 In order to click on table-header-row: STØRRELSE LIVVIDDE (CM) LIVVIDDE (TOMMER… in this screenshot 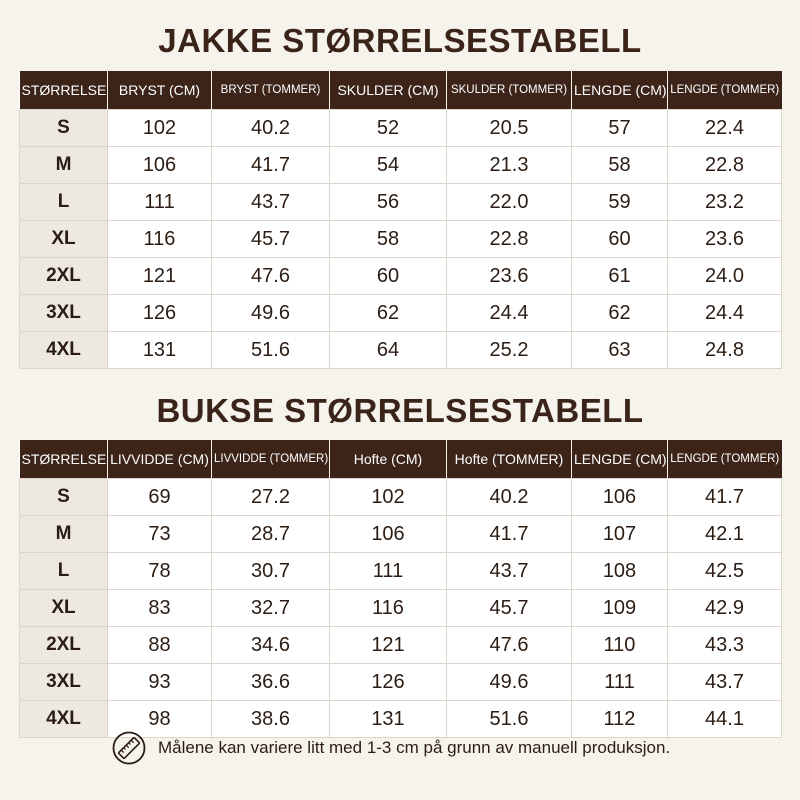, I will do `click(400, 459)`.